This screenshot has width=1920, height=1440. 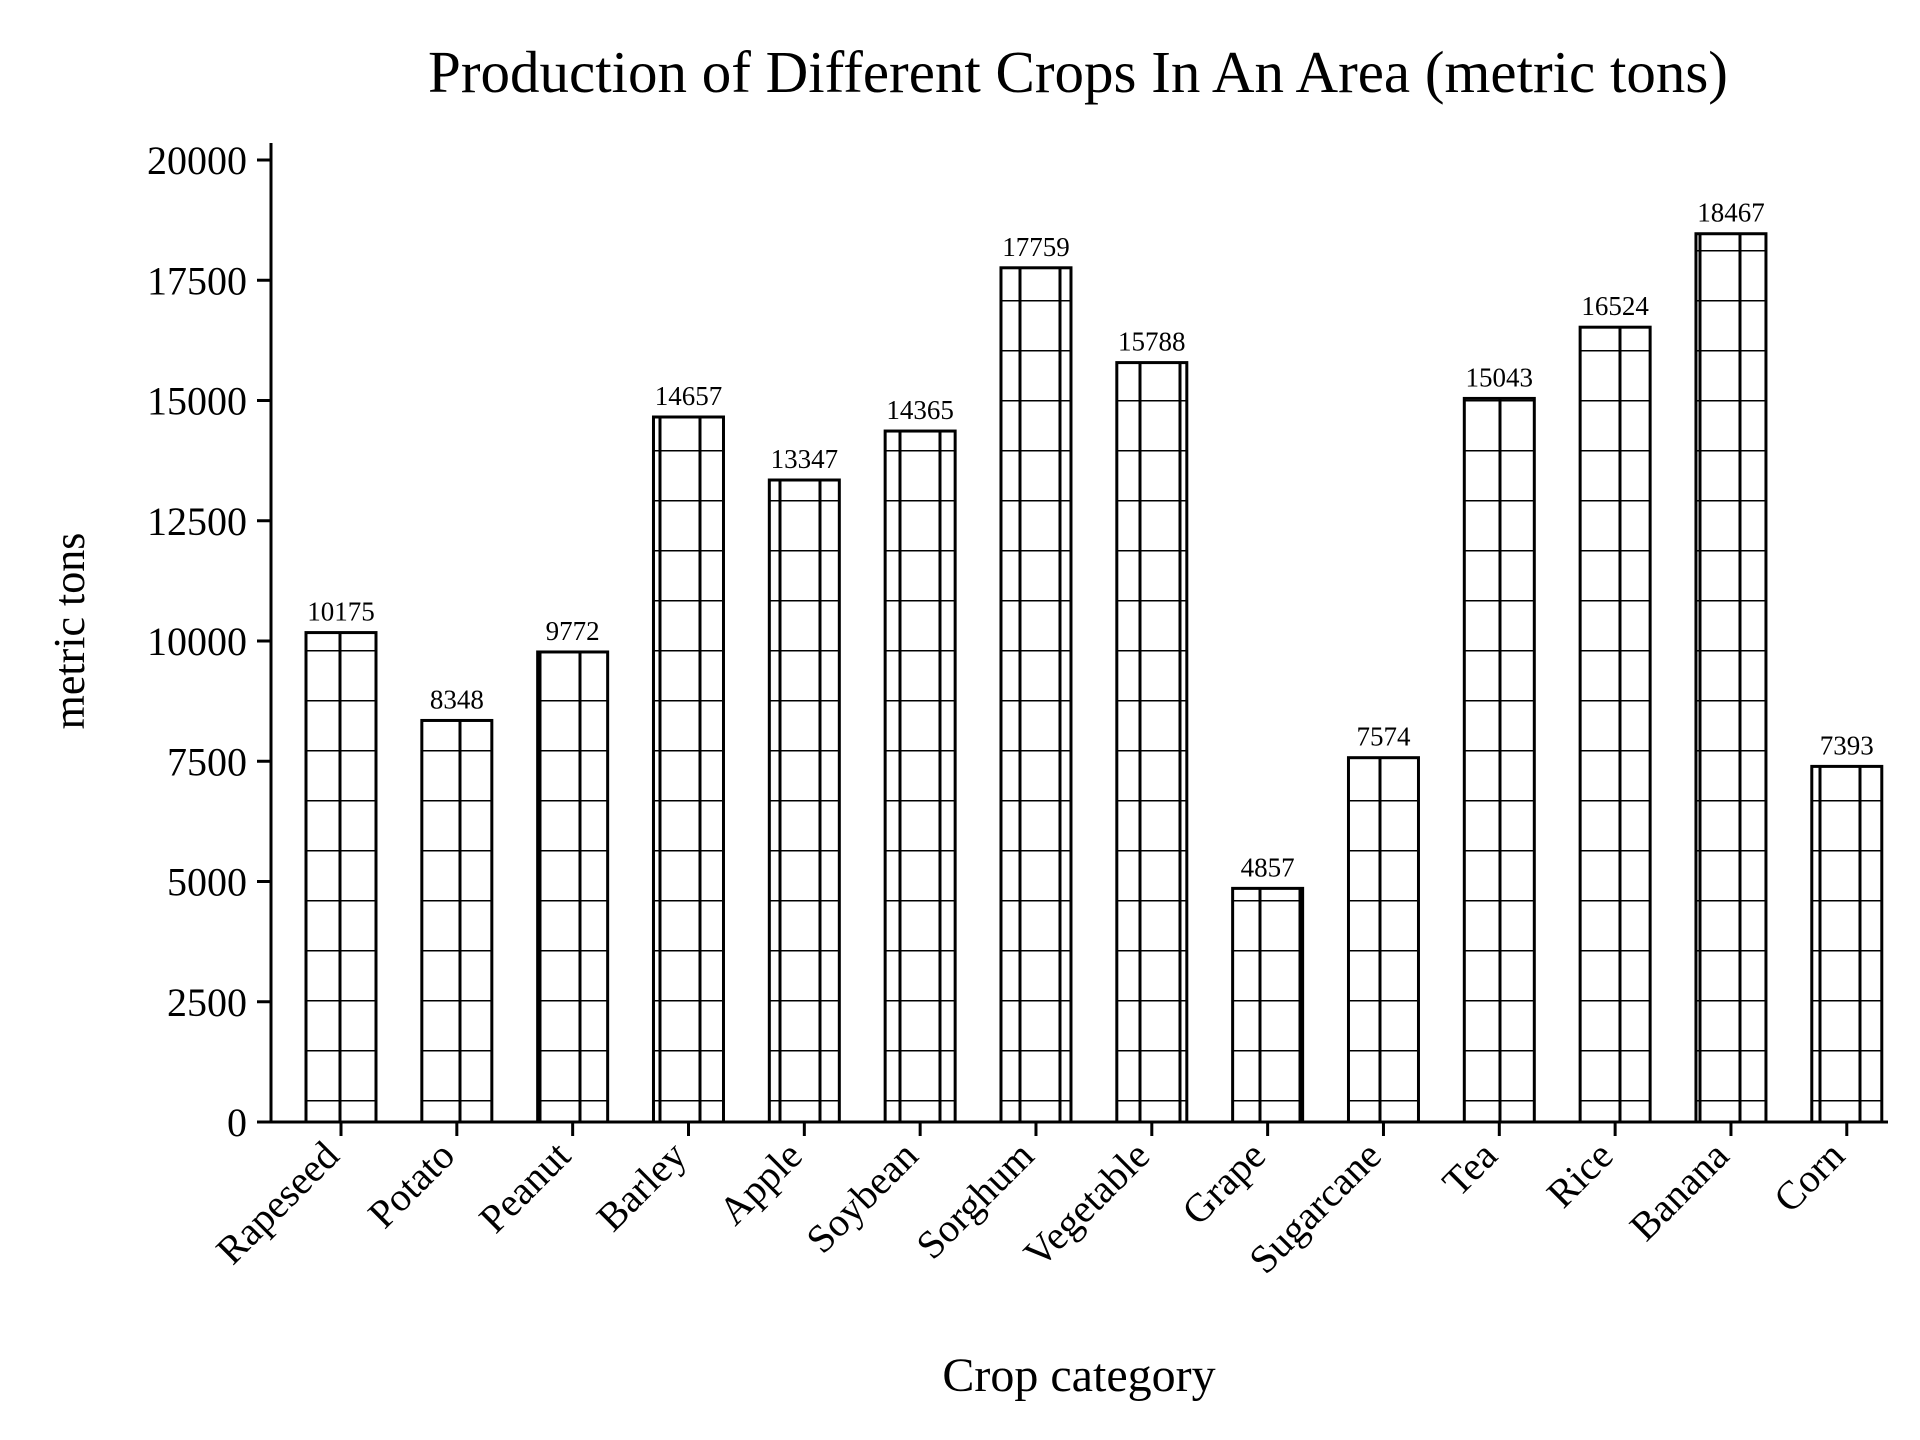 I want to click on bar-banana, so click(x=1730, y=677).